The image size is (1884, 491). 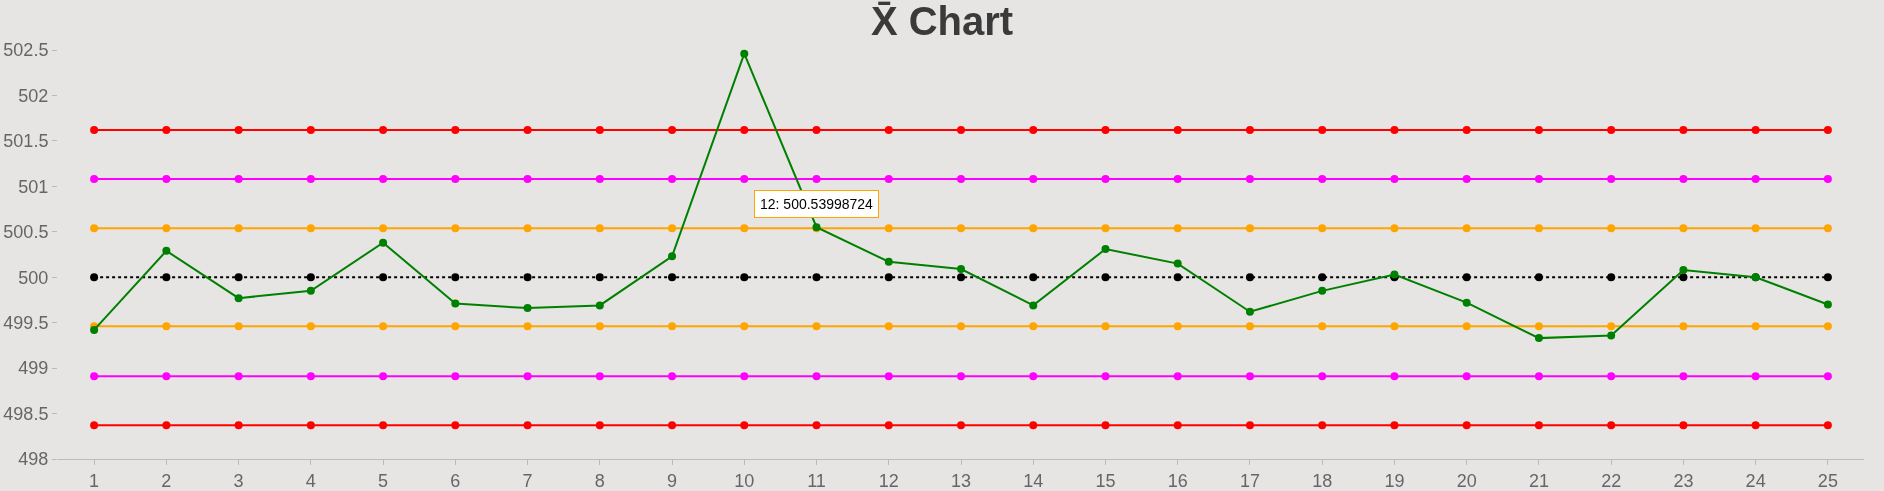 I want to click on x-tick-label: 1, so click(x=94, y=480).